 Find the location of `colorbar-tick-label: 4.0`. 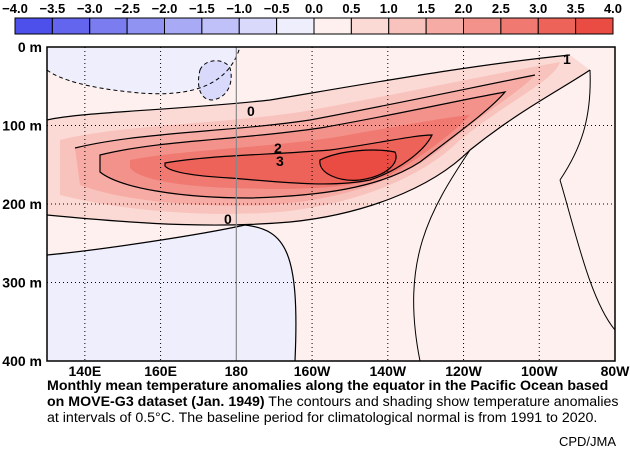

colorbar-tick-label: 4.0 is located at coordinates (613, 8).